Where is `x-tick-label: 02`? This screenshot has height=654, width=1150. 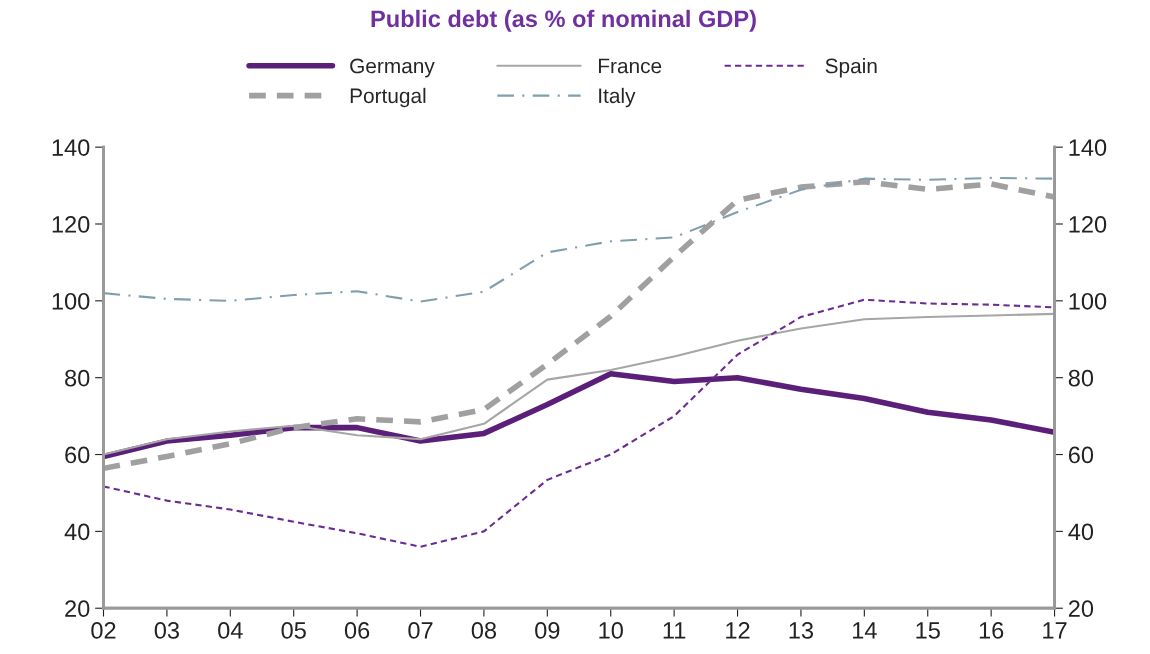
x-tick-label: 02 is located at coordinates (103, 630).